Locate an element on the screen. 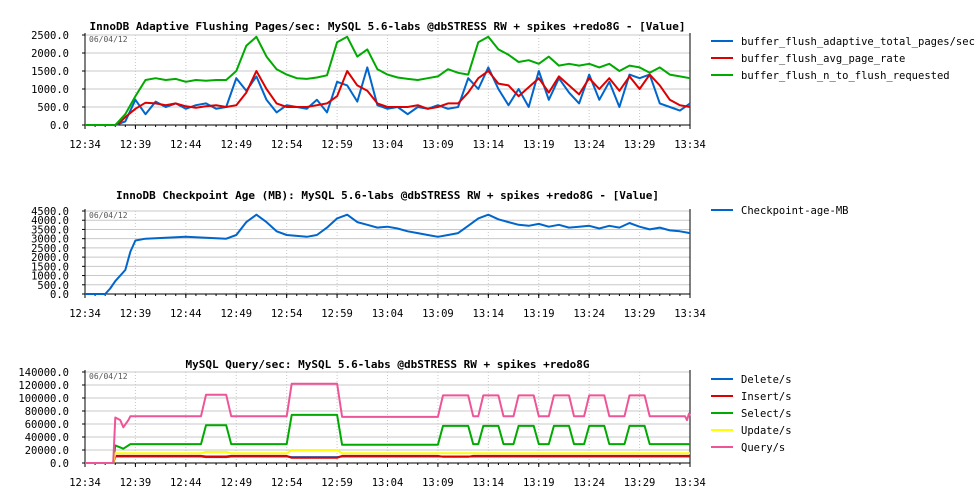 This screenshot has width=976, height=502. y-tick-label: 3500.0 is located at coordinates (50, 230).